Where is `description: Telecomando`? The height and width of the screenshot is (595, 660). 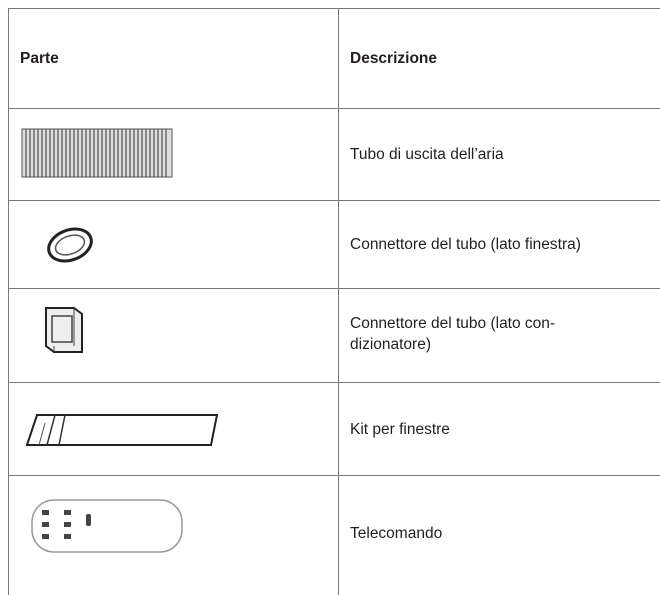
description: Telecomando is located at coordinates (396, 533).